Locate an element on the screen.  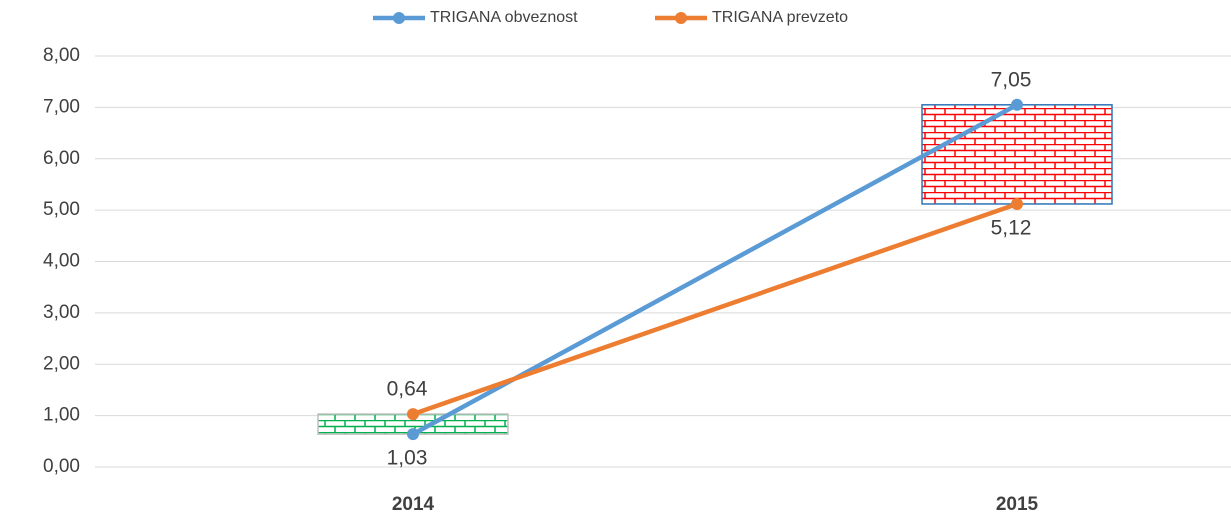
data-label: 7,05 is located at coordinates (1011, 79).